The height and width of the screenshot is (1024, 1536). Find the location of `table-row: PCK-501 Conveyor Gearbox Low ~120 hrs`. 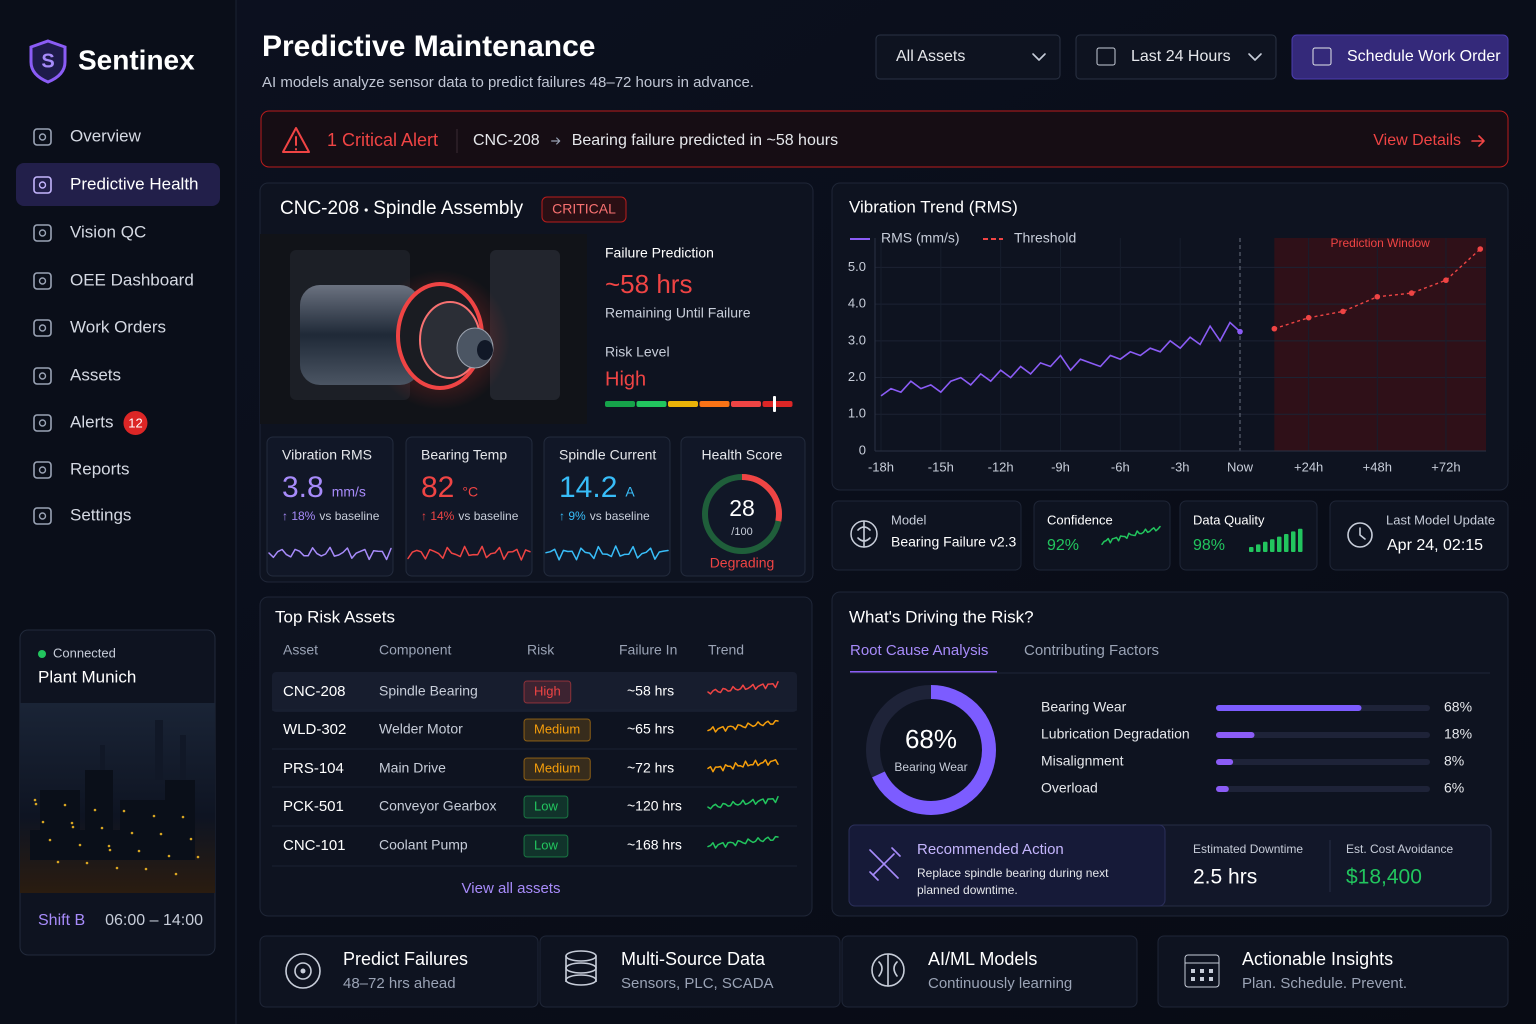

table-row: PCK-501 Conveyor Gearbox Low ~120 hrs is located at coordinates (482, 807).